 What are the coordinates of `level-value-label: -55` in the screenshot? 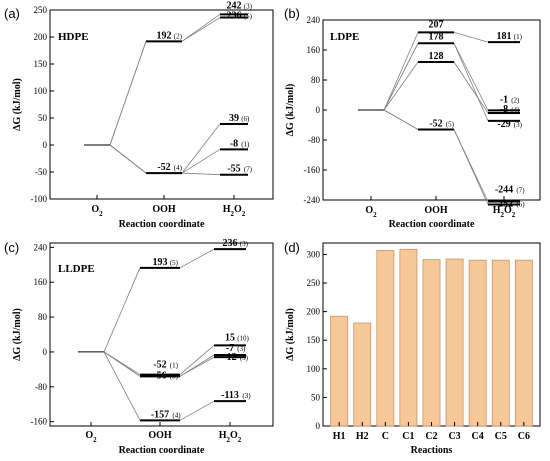 It's located at (233, 169).